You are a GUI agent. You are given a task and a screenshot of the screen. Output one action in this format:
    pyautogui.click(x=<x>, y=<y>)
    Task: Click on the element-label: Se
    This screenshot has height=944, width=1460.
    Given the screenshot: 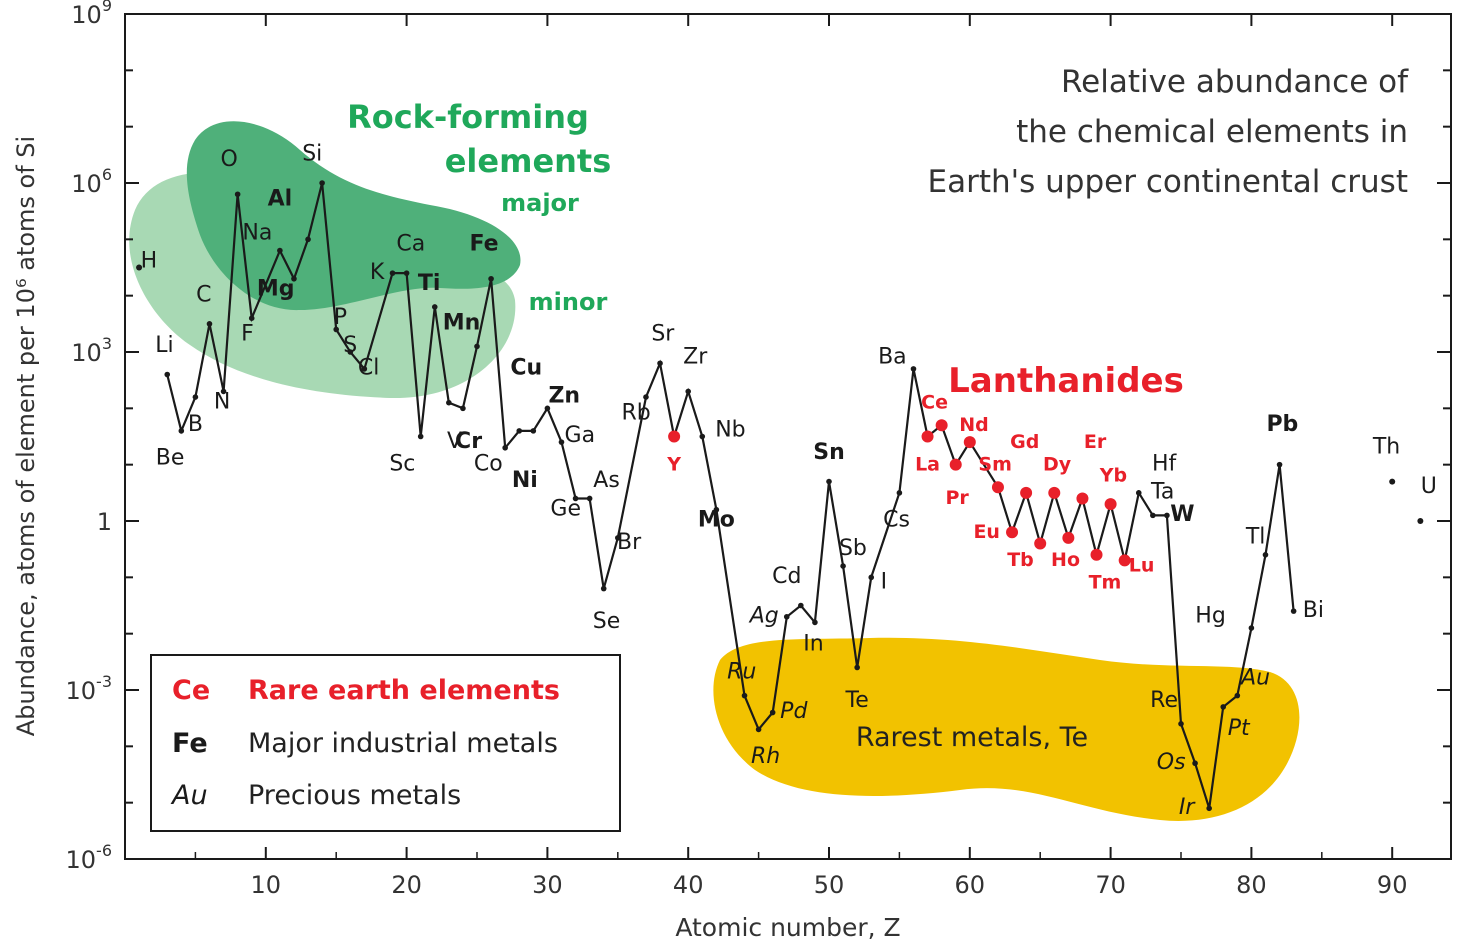 What is the action you would take?
    pyautogui.click(x=607, y=621)
    